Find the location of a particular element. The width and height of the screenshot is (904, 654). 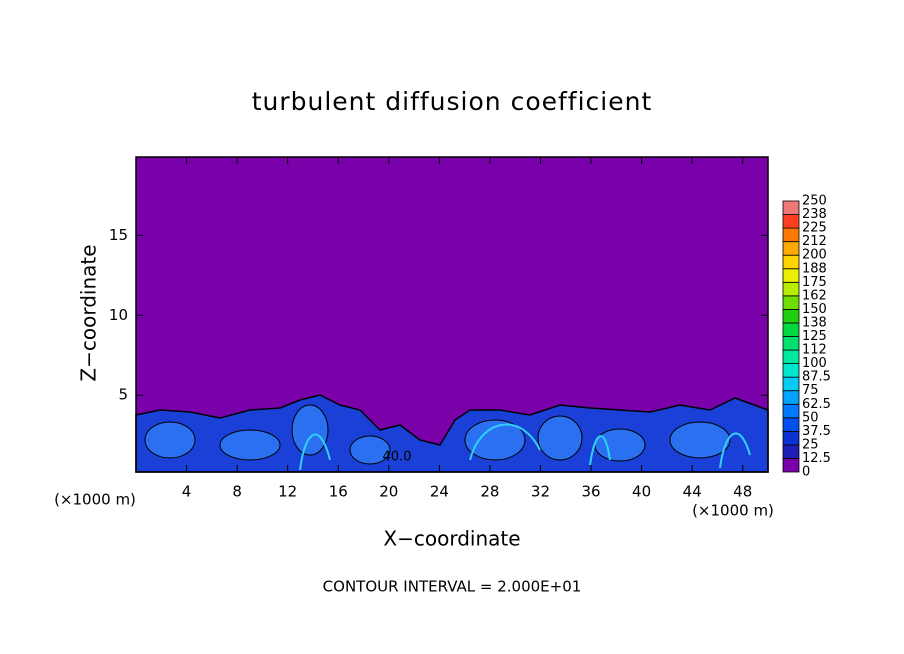

y-tick-label: 10 is located at coordinates (118, 315).